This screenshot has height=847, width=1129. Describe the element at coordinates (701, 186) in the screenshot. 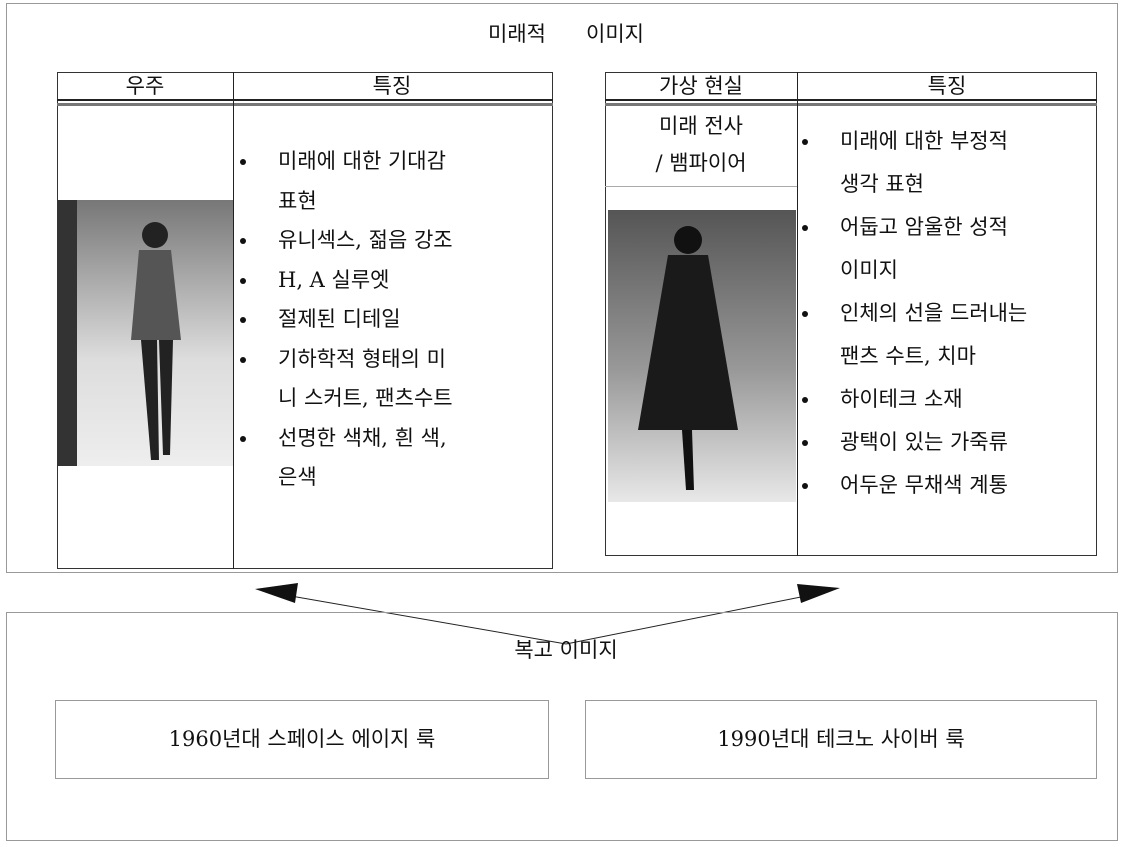

I see `row-rule` at that location.